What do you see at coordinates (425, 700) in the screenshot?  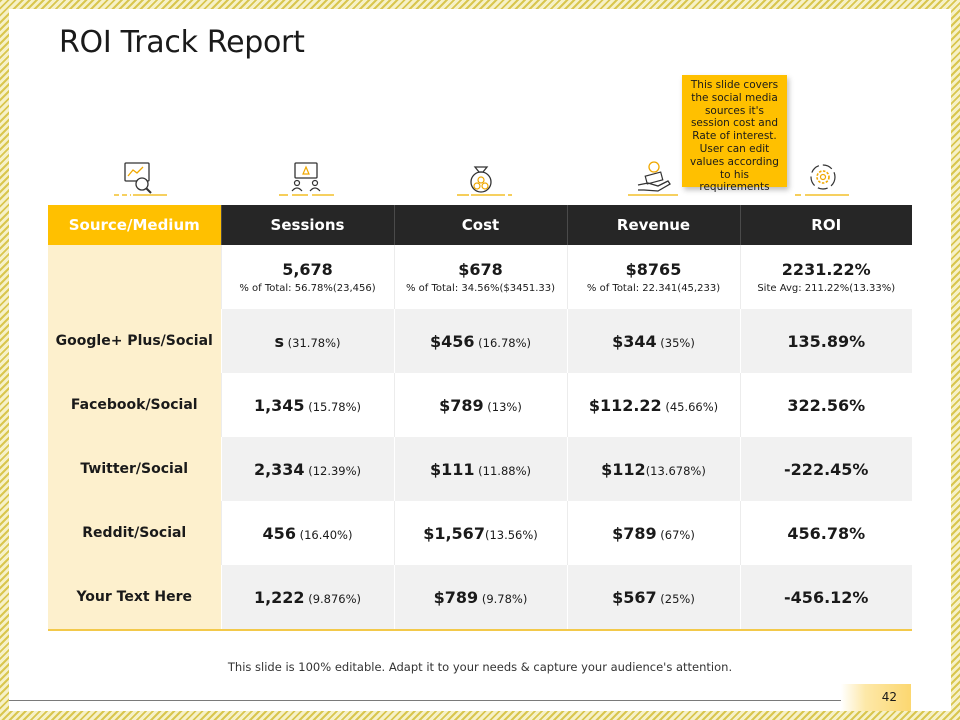 I see `footer-divider` at bounding box center [425, 700].